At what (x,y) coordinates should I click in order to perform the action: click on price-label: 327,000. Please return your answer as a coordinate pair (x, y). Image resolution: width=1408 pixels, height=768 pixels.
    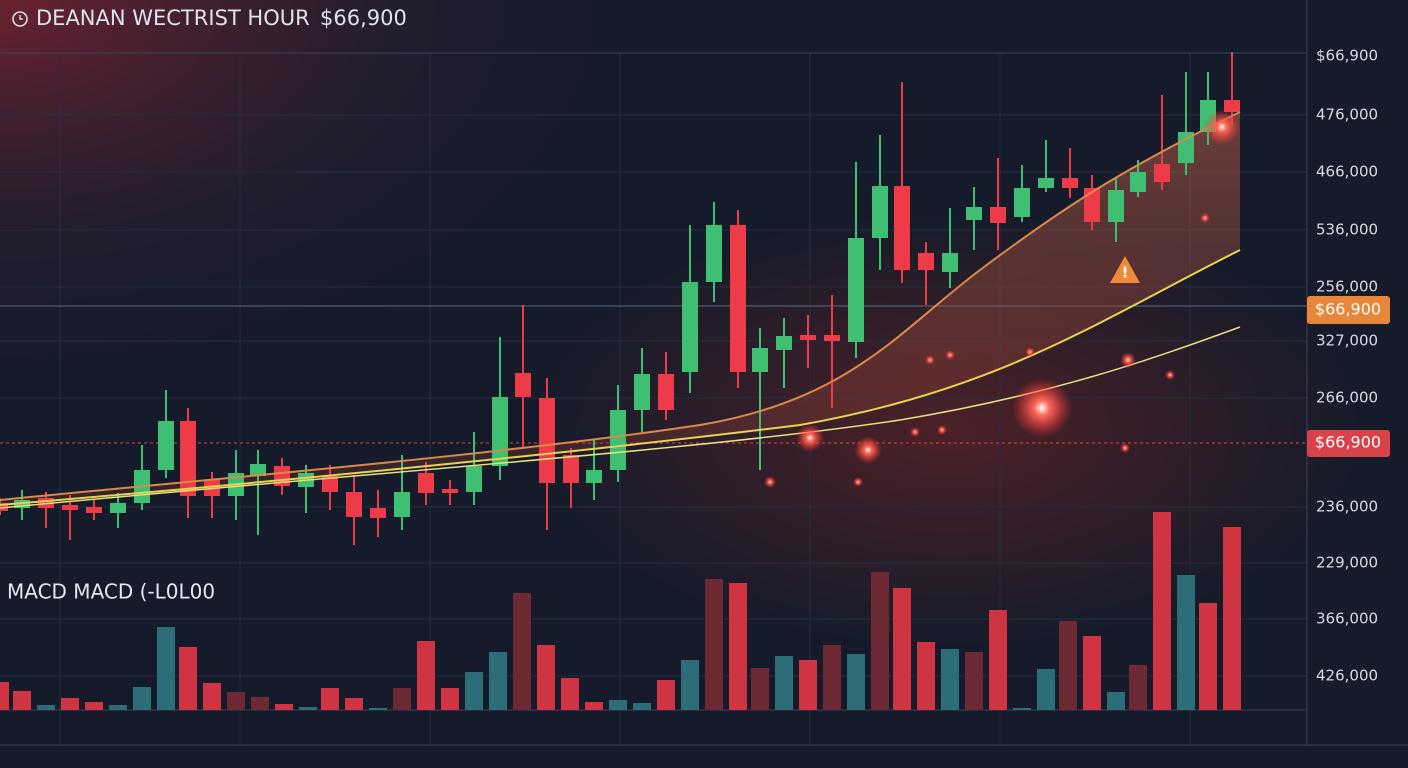
    Looking at the image, I should click on (1347, 341).